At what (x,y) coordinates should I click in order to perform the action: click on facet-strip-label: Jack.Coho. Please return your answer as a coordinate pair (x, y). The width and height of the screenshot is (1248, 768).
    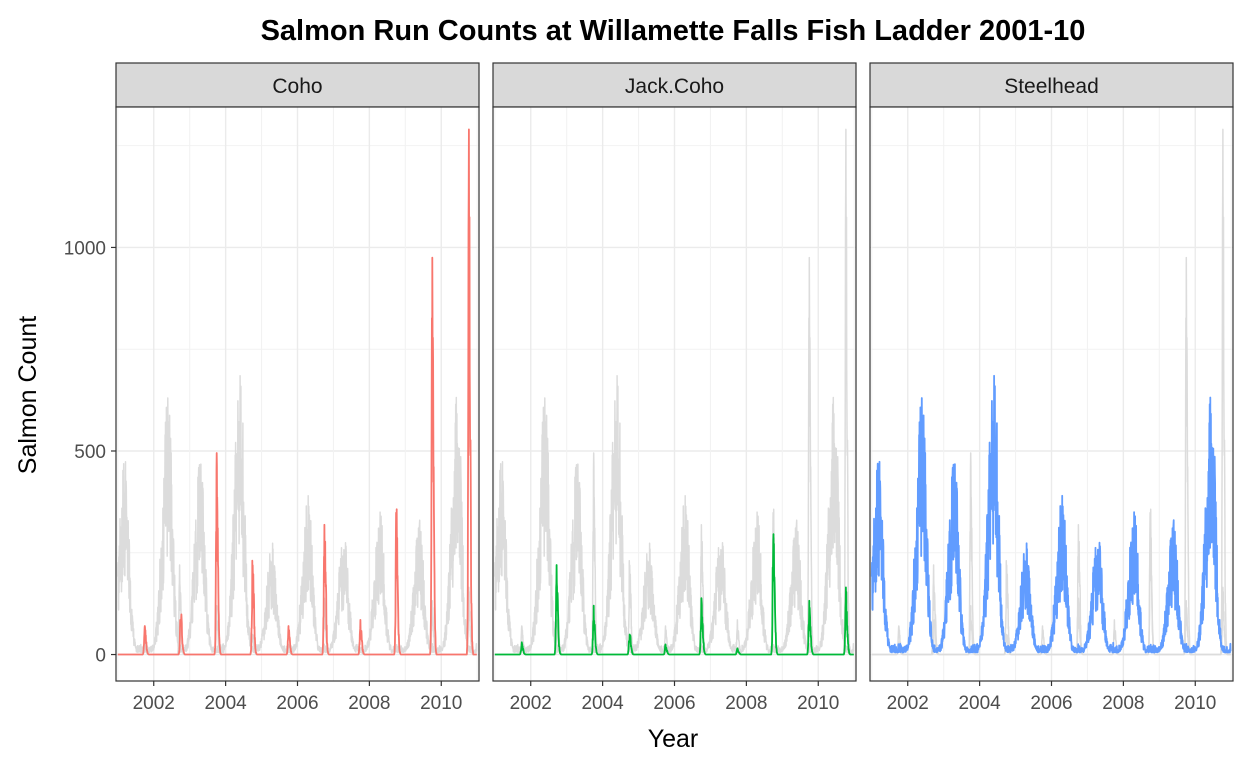
    Looking at the image, I should click on (674, 86).